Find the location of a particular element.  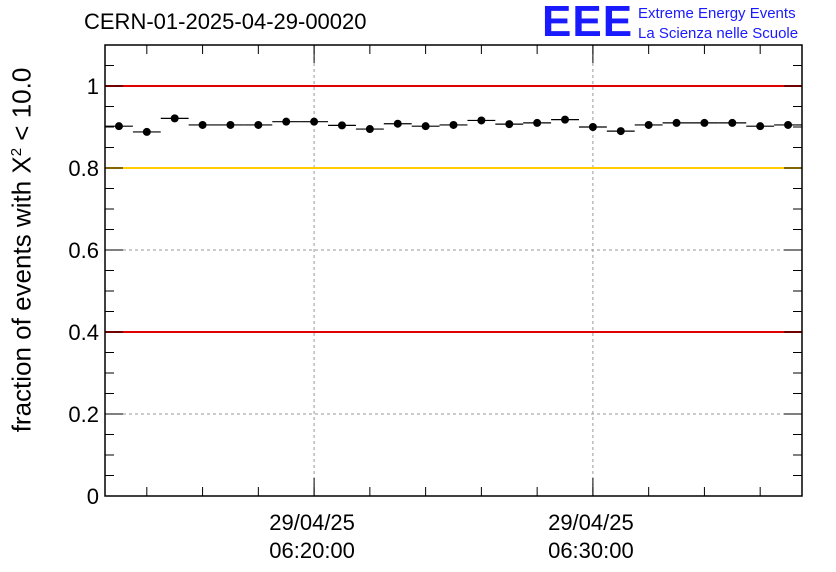

y-tick-label: 0.4 is located at coordinates (83, 332).